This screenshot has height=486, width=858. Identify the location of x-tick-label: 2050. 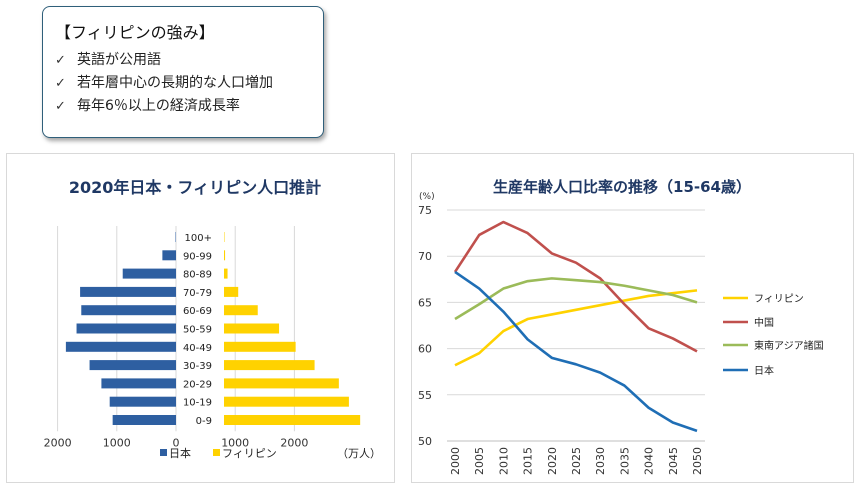
(697, 461).